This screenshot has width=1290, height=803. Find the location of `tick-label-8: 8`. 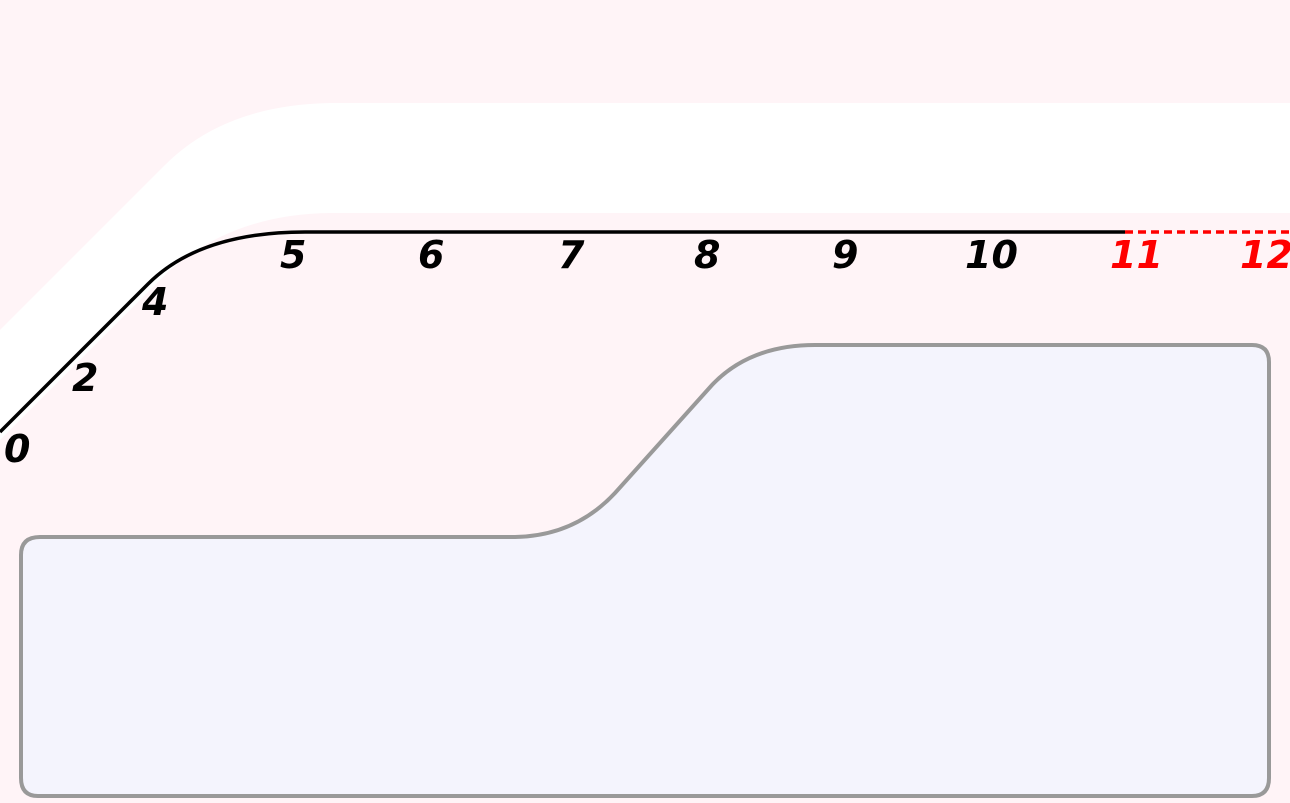

tick-label-8: 8 is located at coordinates (707, 255).